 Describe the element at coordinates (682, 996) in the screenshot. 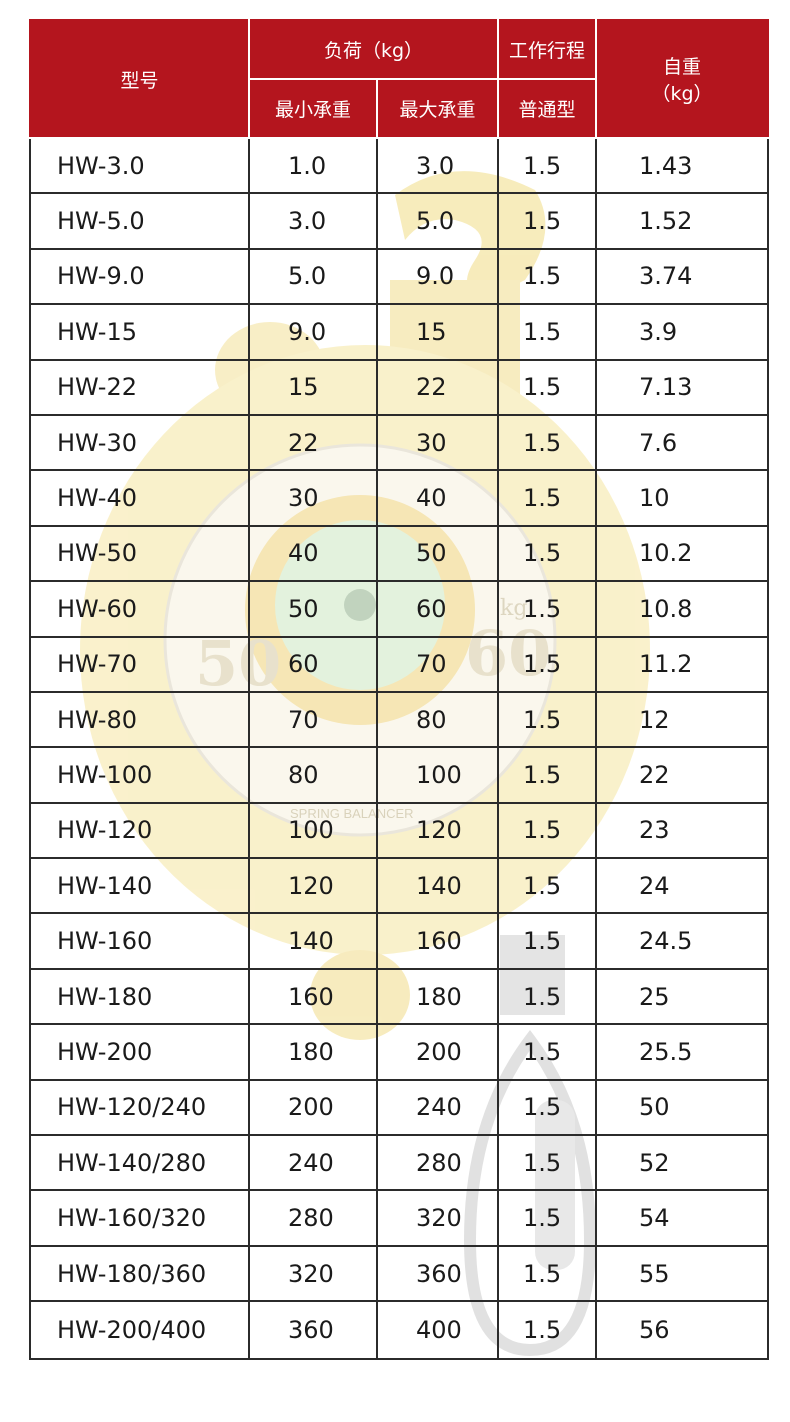

I see `weight-cell: 25` at that location.